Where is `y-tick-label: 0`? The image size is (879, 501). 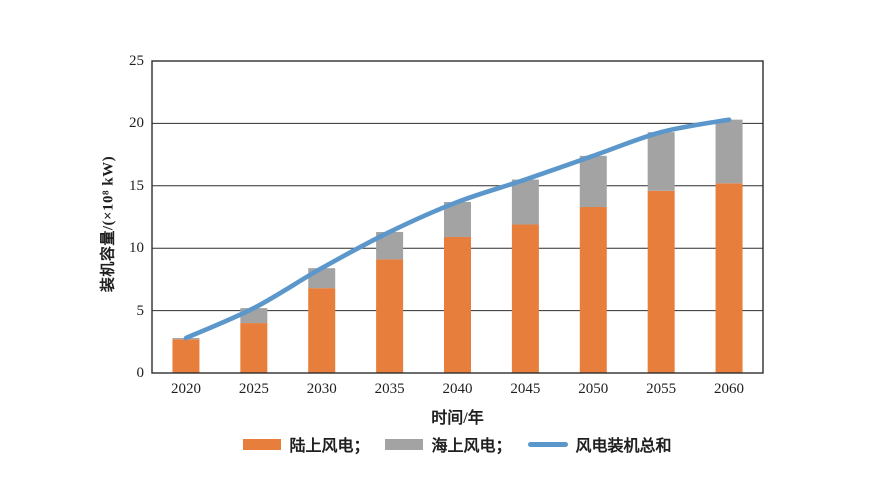
y-tick-label: 0 is located at coordinates (140, 373).